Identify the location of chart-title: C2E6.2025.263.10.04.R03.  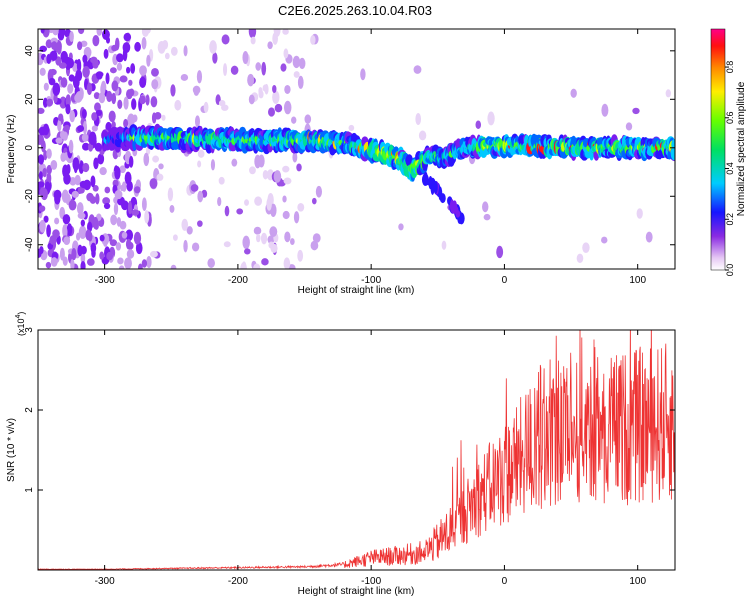
(355, 10).